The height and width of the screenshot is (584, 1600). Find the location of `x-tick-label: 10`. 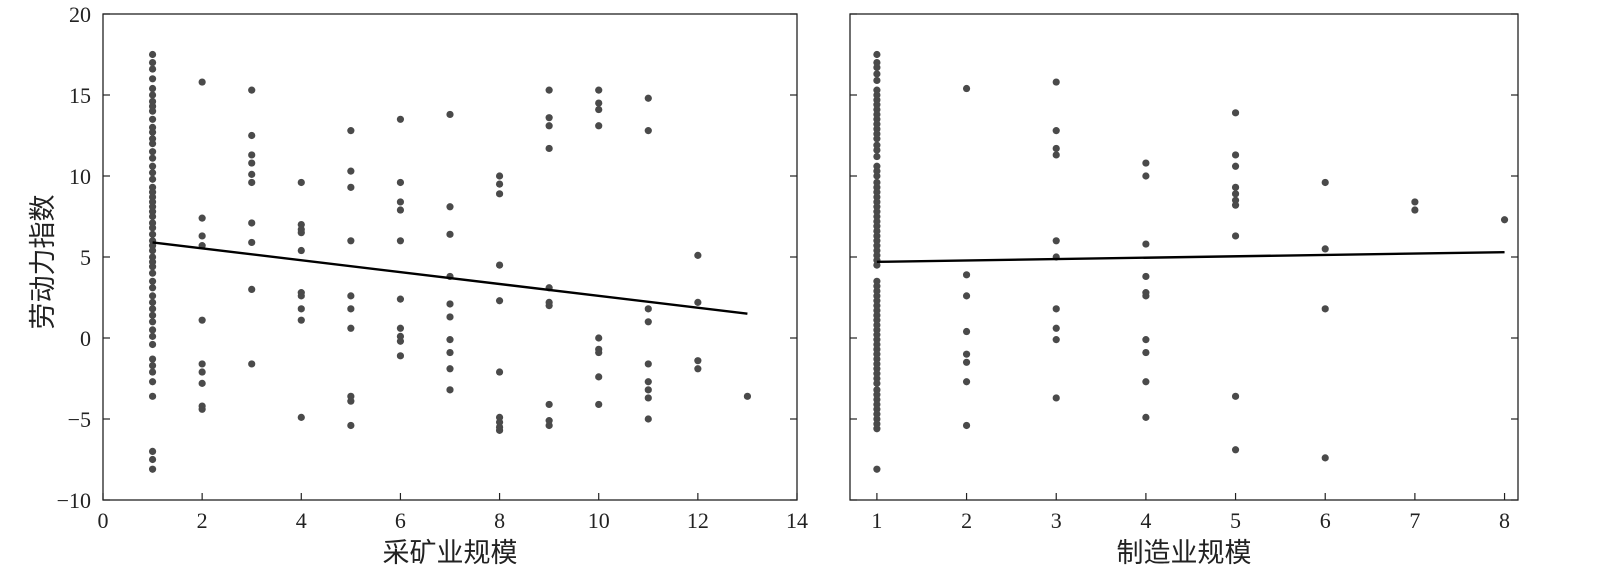

x-tick-label: 10 is located at coordinates (599, 520).